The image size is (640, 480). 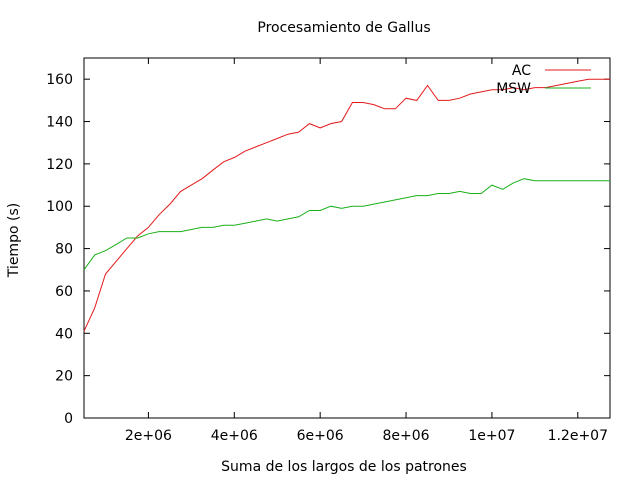 I want to click on x-tick-label: 2e+06, so click(x=148, y=436).